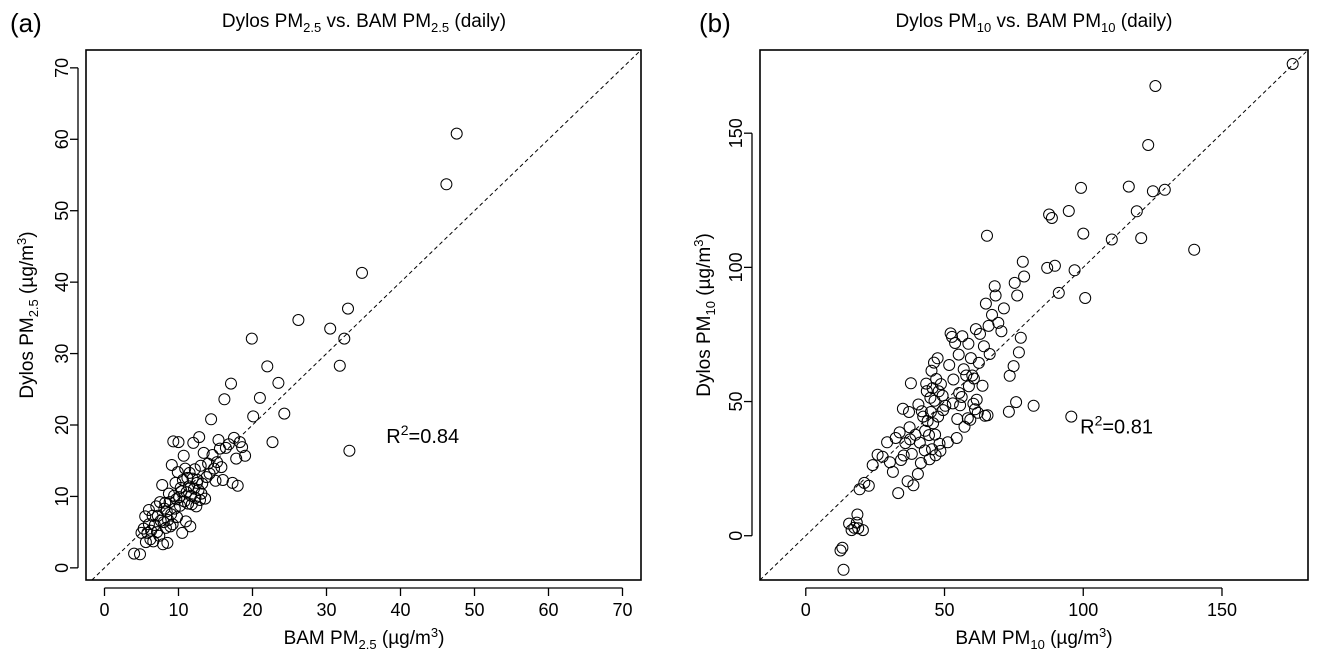 Image resolution: width=1318 pixels, height=656 pixels. I want to click on x-axis-title-part: BAM PM, so click(321, 638).